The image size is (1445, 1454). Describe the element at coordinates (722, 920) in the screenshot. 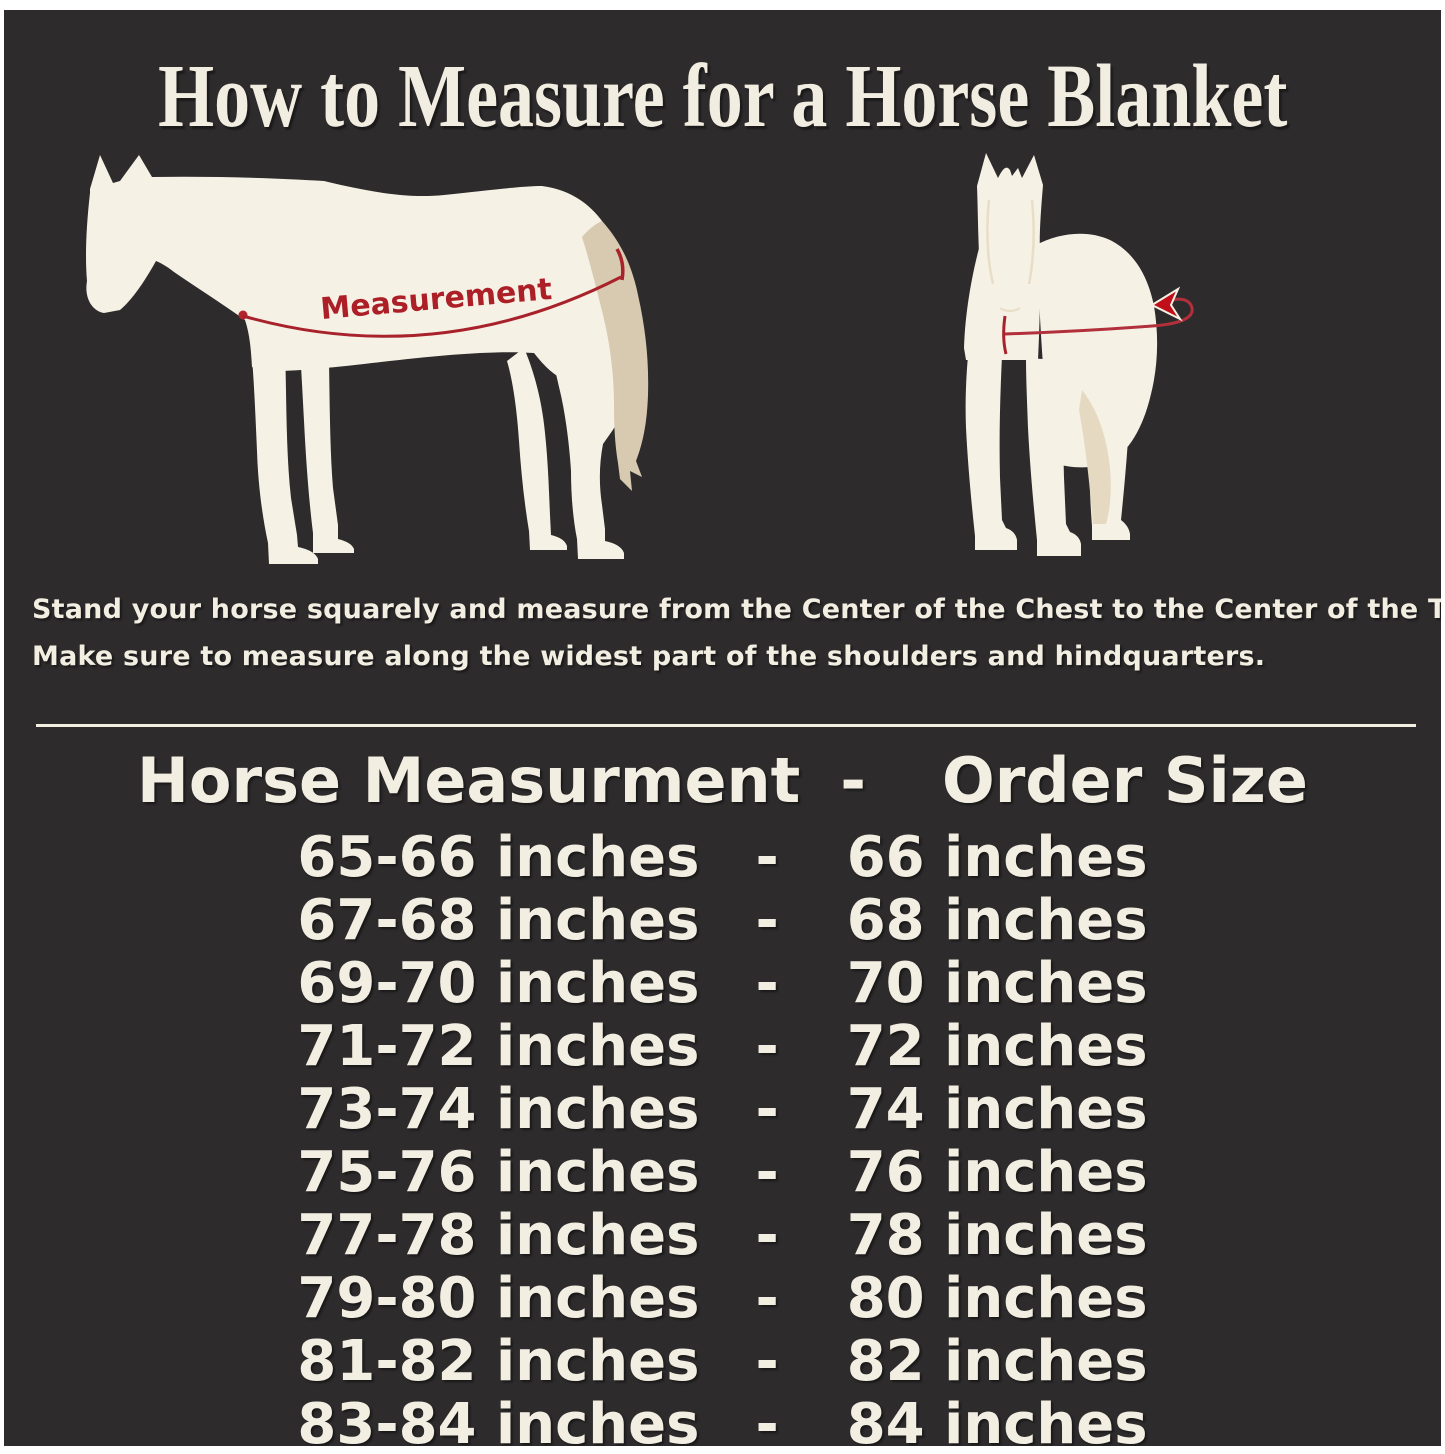

I see `table-row: 67-68 inches - 68 inches` at that location.